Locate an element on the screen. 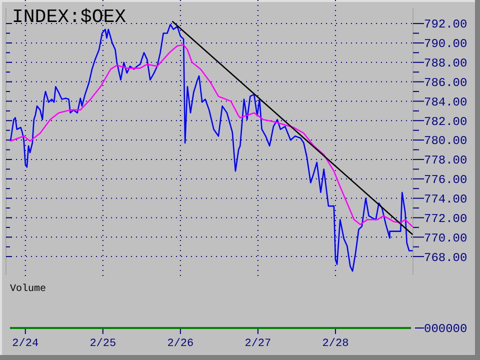 This screenshot has height=360, width=480. y-tick-label: 770.00 is located at coordinates (446, 238).